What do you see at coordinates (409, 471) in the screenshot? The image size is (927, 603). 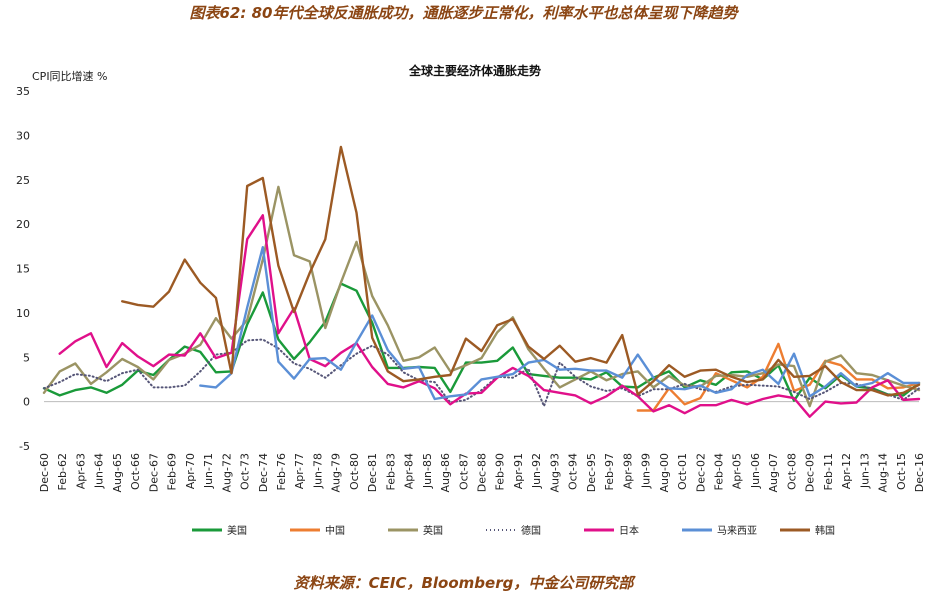 I see `x-tick-label: Apr-84` at bounding box center [409, 471].